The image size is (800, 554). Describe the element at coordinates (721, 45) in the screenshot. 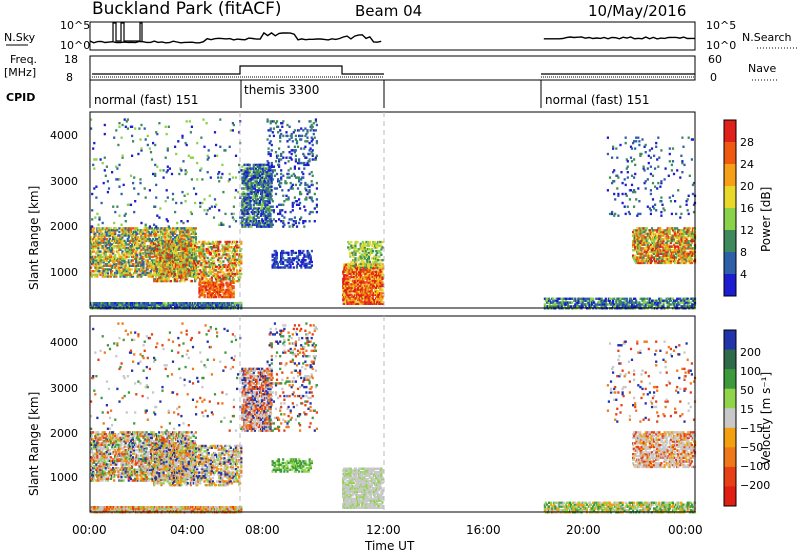

I see `nsearch-tick-bottom: 10^0` at that location.